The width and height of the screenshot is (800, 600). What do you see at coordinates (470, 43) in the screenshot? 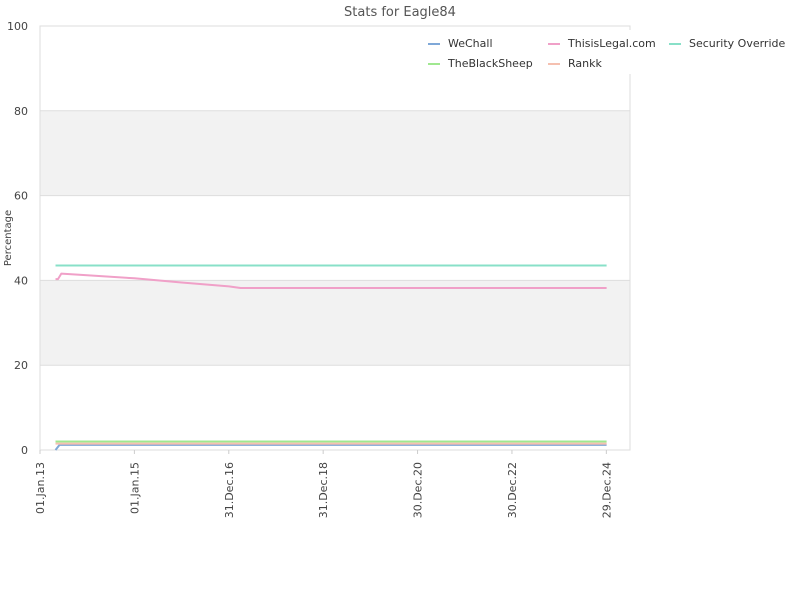
I see `legend-label: WeChall` at bounding box center [470, 43].